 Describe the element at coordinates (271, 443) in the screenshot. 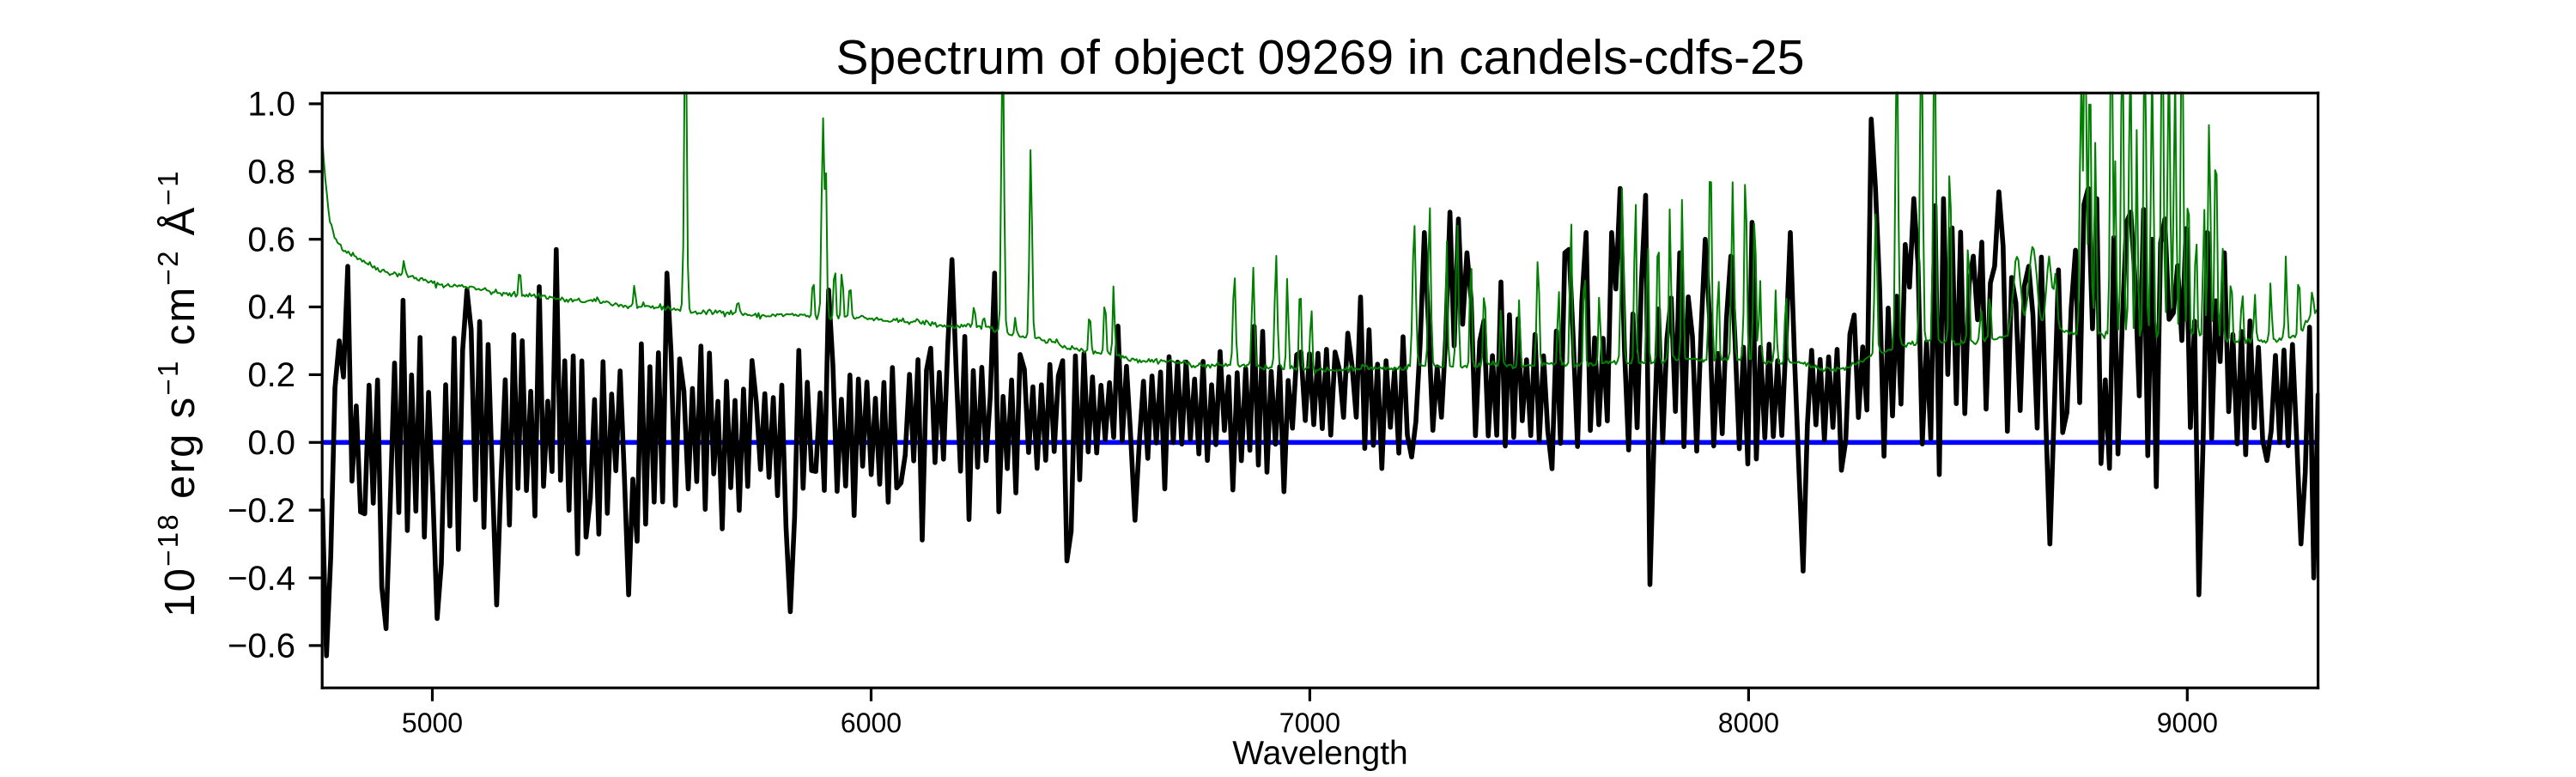

I see `svg-text: 0.0` at that location.